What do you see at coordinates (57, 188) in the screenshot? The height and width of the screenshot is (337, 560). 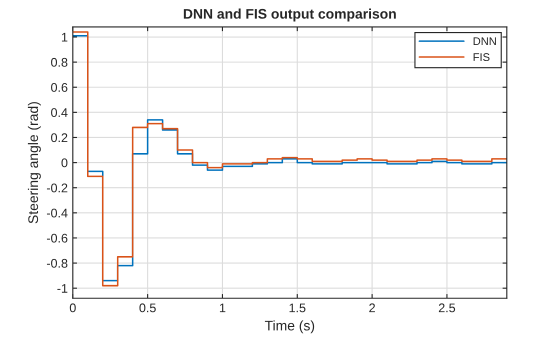 I see `y-tick-label: -0.2` at bounding box center [57, 188].